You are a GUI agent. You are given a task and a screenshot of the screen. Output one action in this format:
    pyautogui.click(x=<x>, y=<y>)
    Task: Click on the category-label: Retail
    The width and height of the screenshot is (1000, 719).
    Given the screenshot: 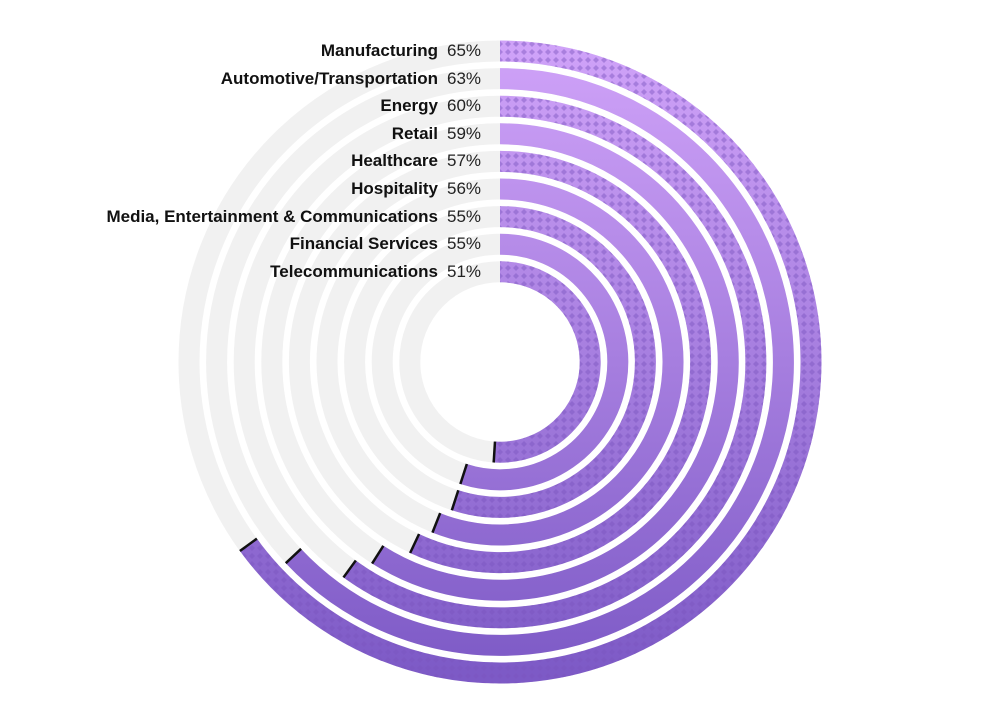 What is the action you would take?
    pyautogui.click(x=414, y=133)
    